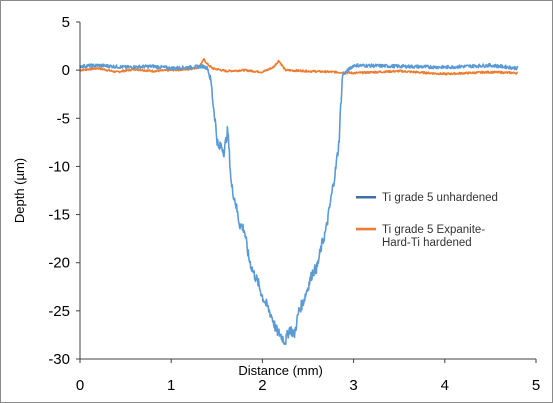 This screenshot has width=553, height=403. Describe the element at coordinates (80, 385) in the screenshot. I see `x-tick-label: 0` at that location.